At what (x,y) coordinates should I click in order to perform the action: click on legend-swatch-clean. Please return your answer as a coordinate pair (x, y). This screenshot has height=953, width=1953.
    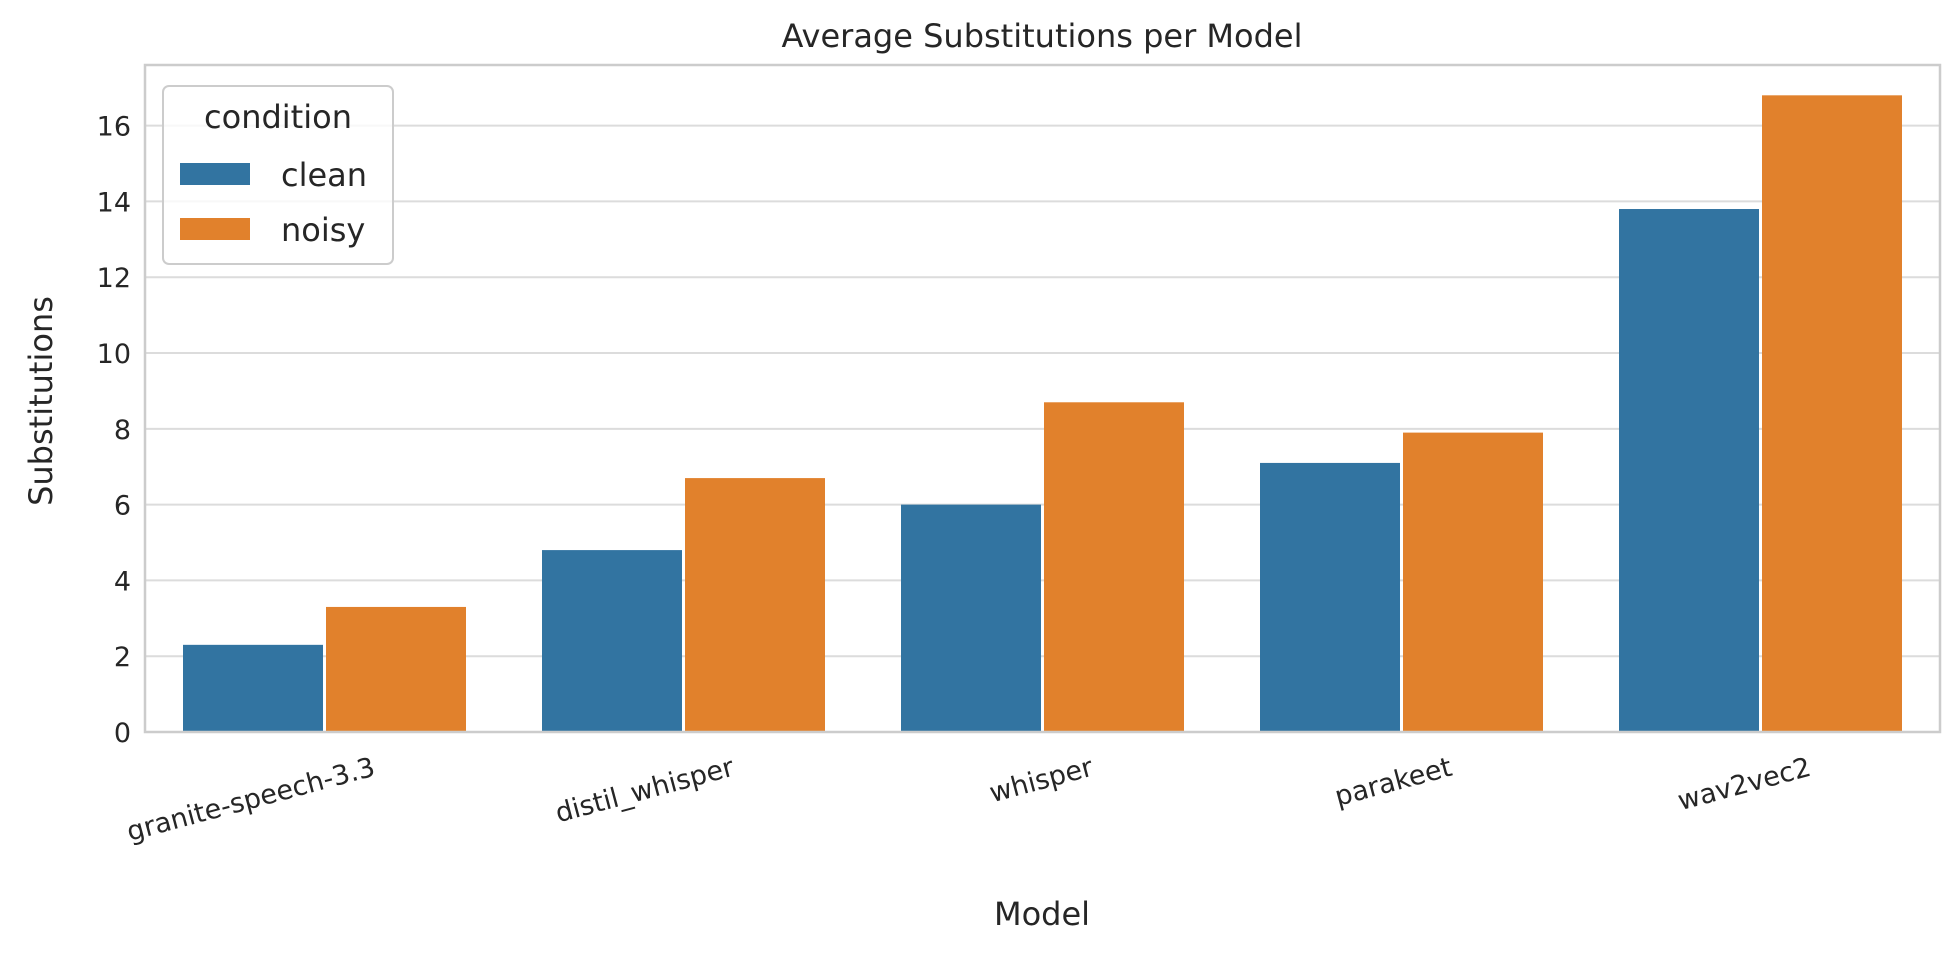
    Looking at the image, I should click on (215, 174).